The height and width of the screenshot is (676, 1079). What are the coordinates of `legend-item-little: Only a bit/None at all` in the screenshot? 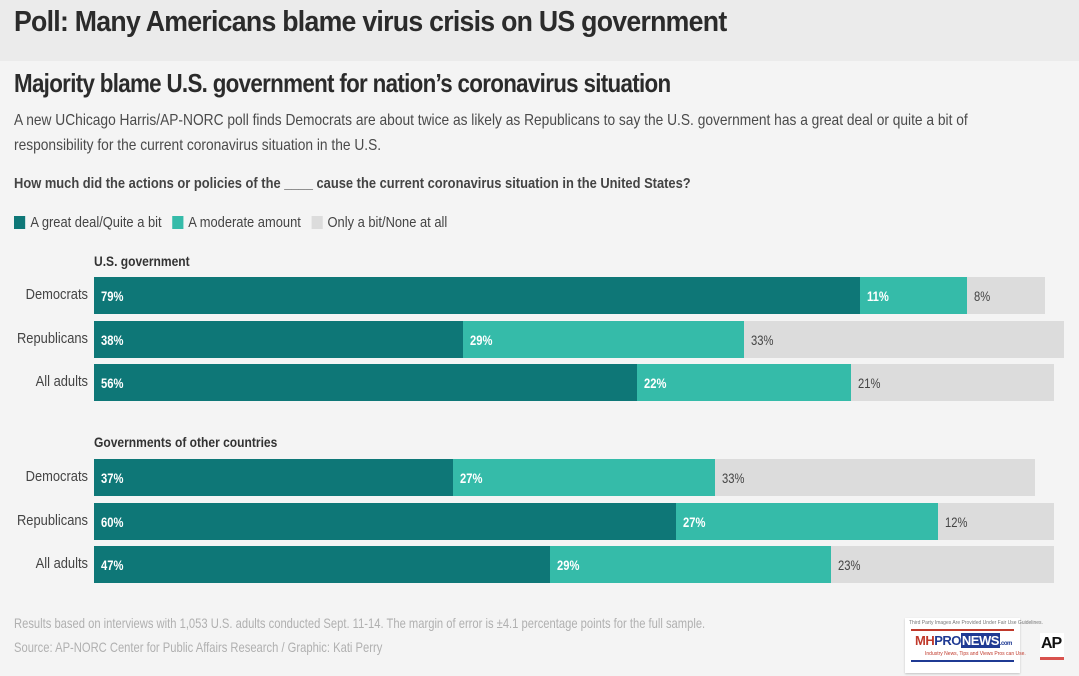 It's located at (379, 222).